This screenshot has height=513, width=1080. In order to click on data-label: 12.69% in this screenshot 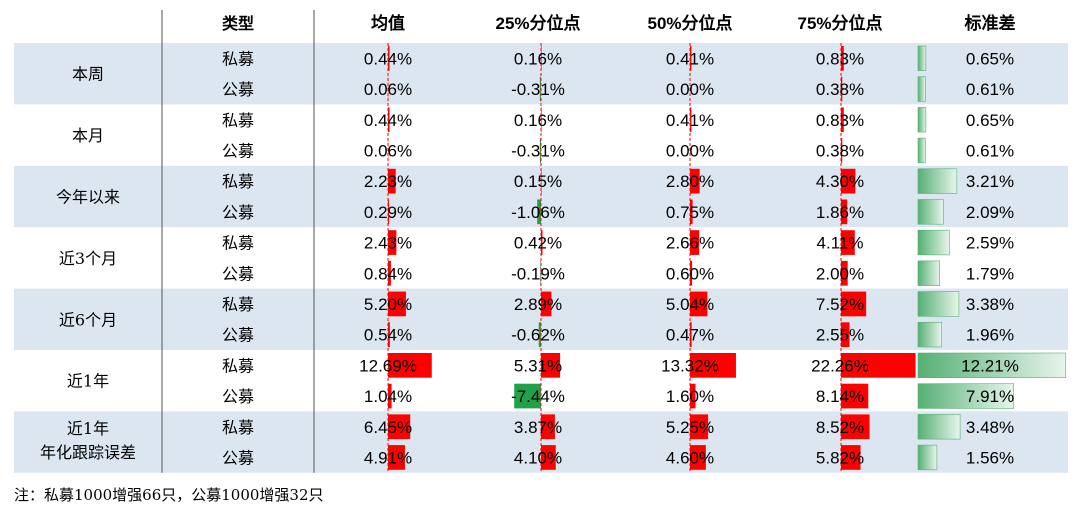, I will do `click(388, 365)`.